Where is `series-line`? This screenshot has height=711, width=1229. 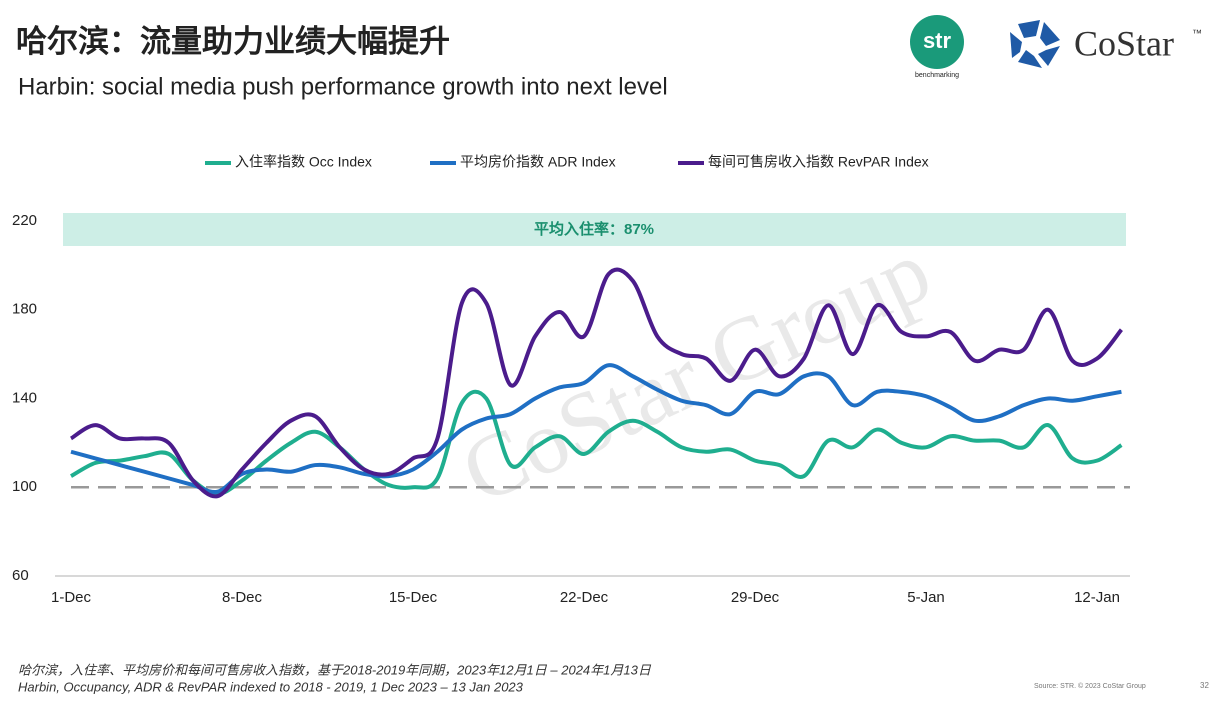 series-line is located at coordinates (596, 442).